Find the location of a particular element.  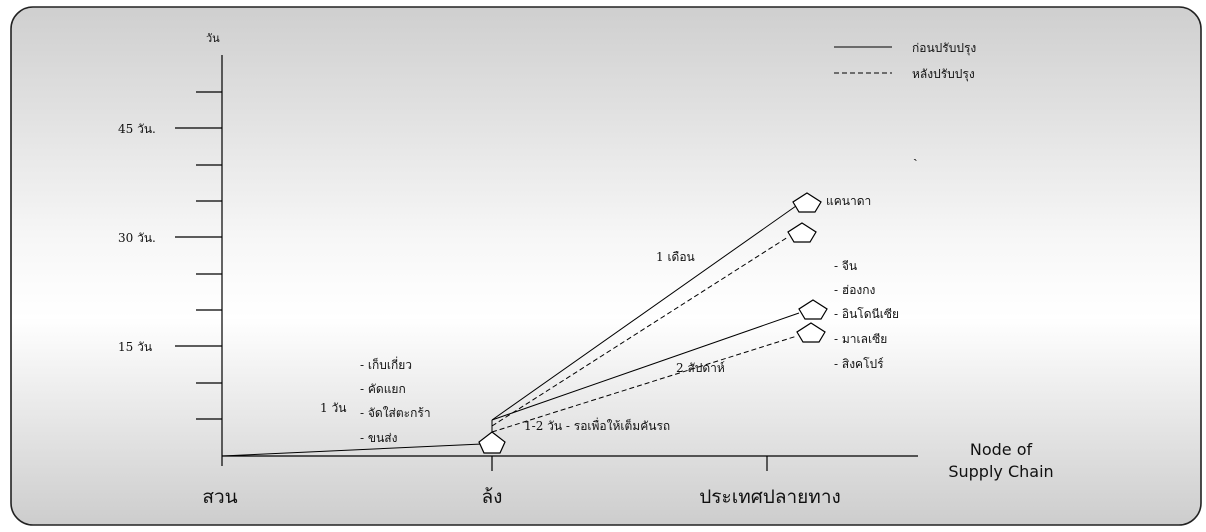

flow-dashed-to-canada is located at coordinates (640, 331).